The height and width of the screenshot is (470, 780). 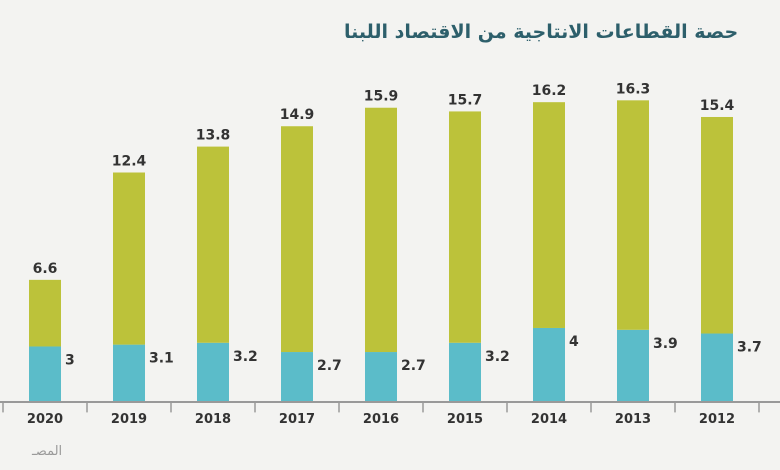 What do you see at coordinates (297, 115) in the screenshot?
I see `total-label-2017: 14.9` at bounding box center [297, 115].